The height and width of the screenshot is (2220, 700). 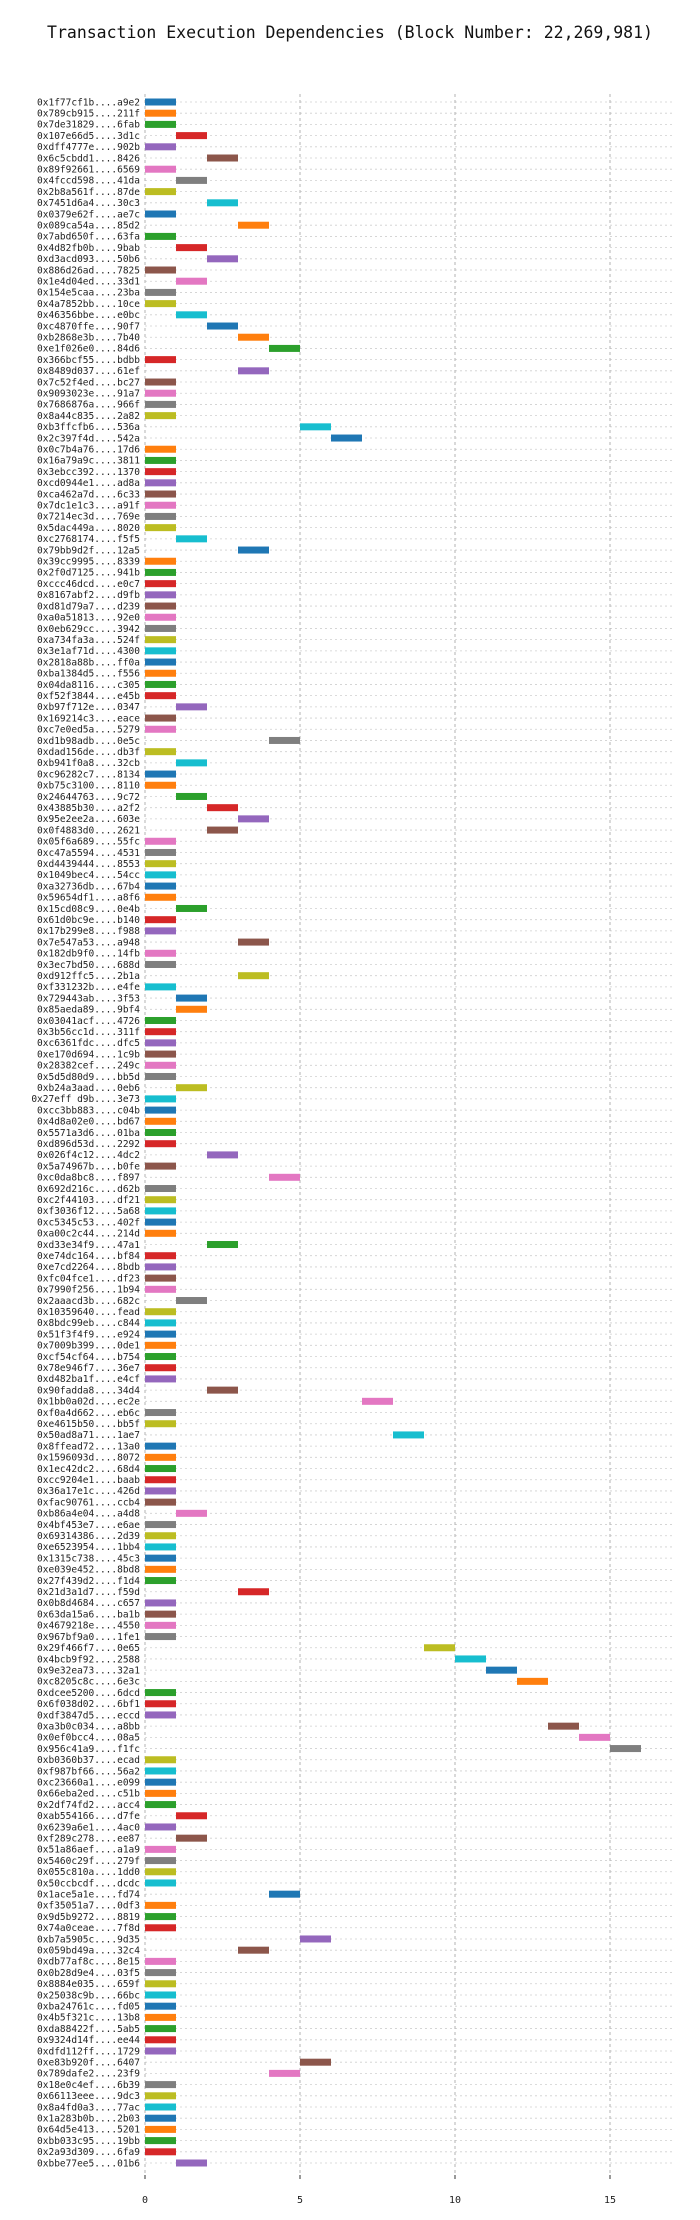 What do you see at coordinates (88, 1278) in the screenshot?
I see `transaction-label: 0xfc04fce1....df23` at bounding box center [88, 1278].